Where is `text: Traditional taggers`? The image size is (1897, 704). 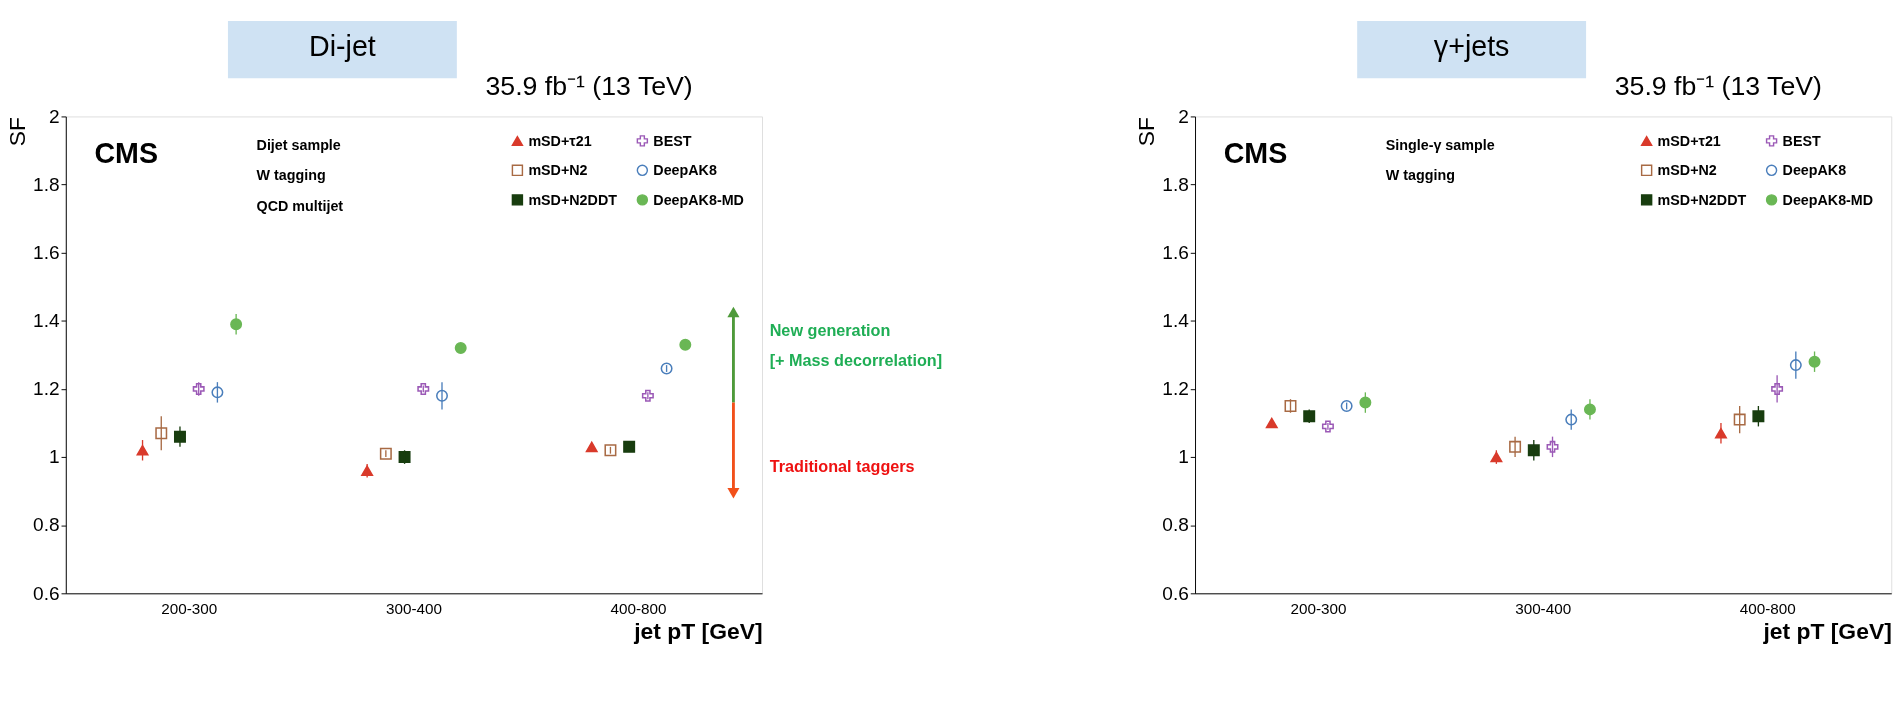
text: Traditional taggers is located at coordinates (842, 466).